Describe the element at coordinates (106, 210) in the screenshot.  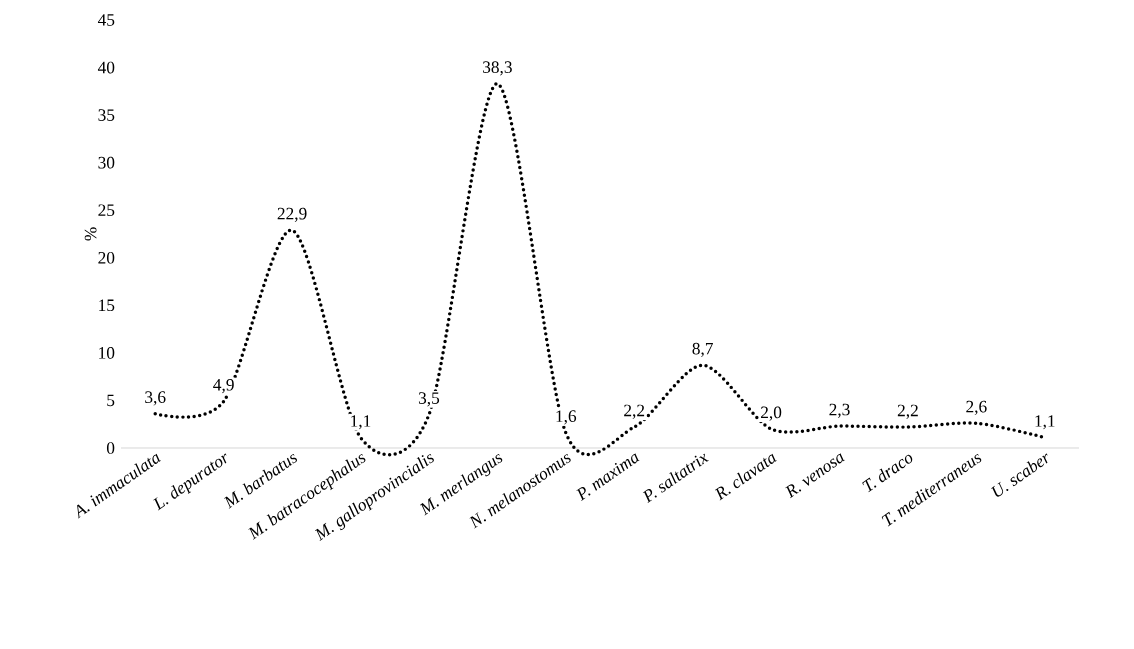
I see `y-tick-label: 25` at that location.